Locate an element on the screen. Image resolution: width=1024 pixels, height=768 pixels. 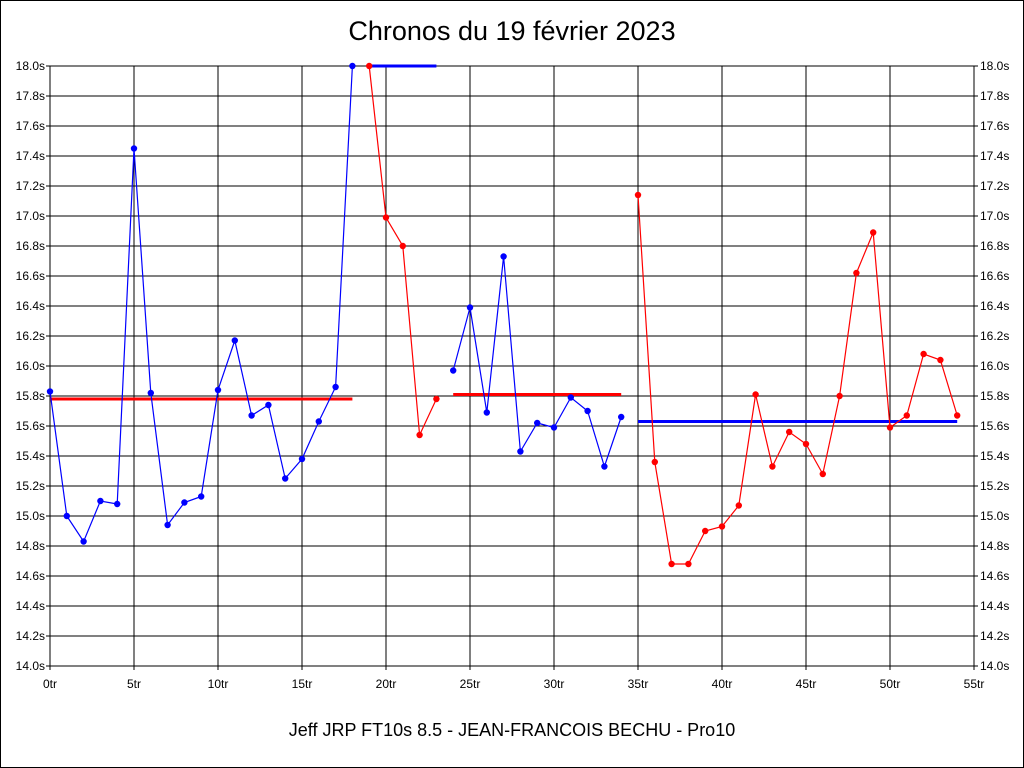
y-tick-label-right: 14.0s is located at coordinates (994, 666).